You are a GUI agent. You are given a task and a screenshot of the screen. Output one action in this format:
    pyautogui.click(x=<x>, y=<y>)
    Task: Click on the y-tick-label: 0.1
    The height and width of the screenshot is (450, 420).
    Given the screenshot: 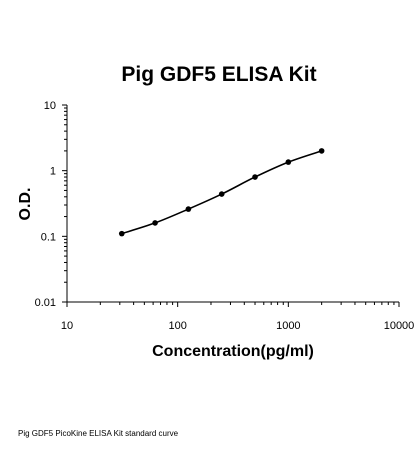 What is the action you would take?
    pyautogui.click(x=48, y=237)
    